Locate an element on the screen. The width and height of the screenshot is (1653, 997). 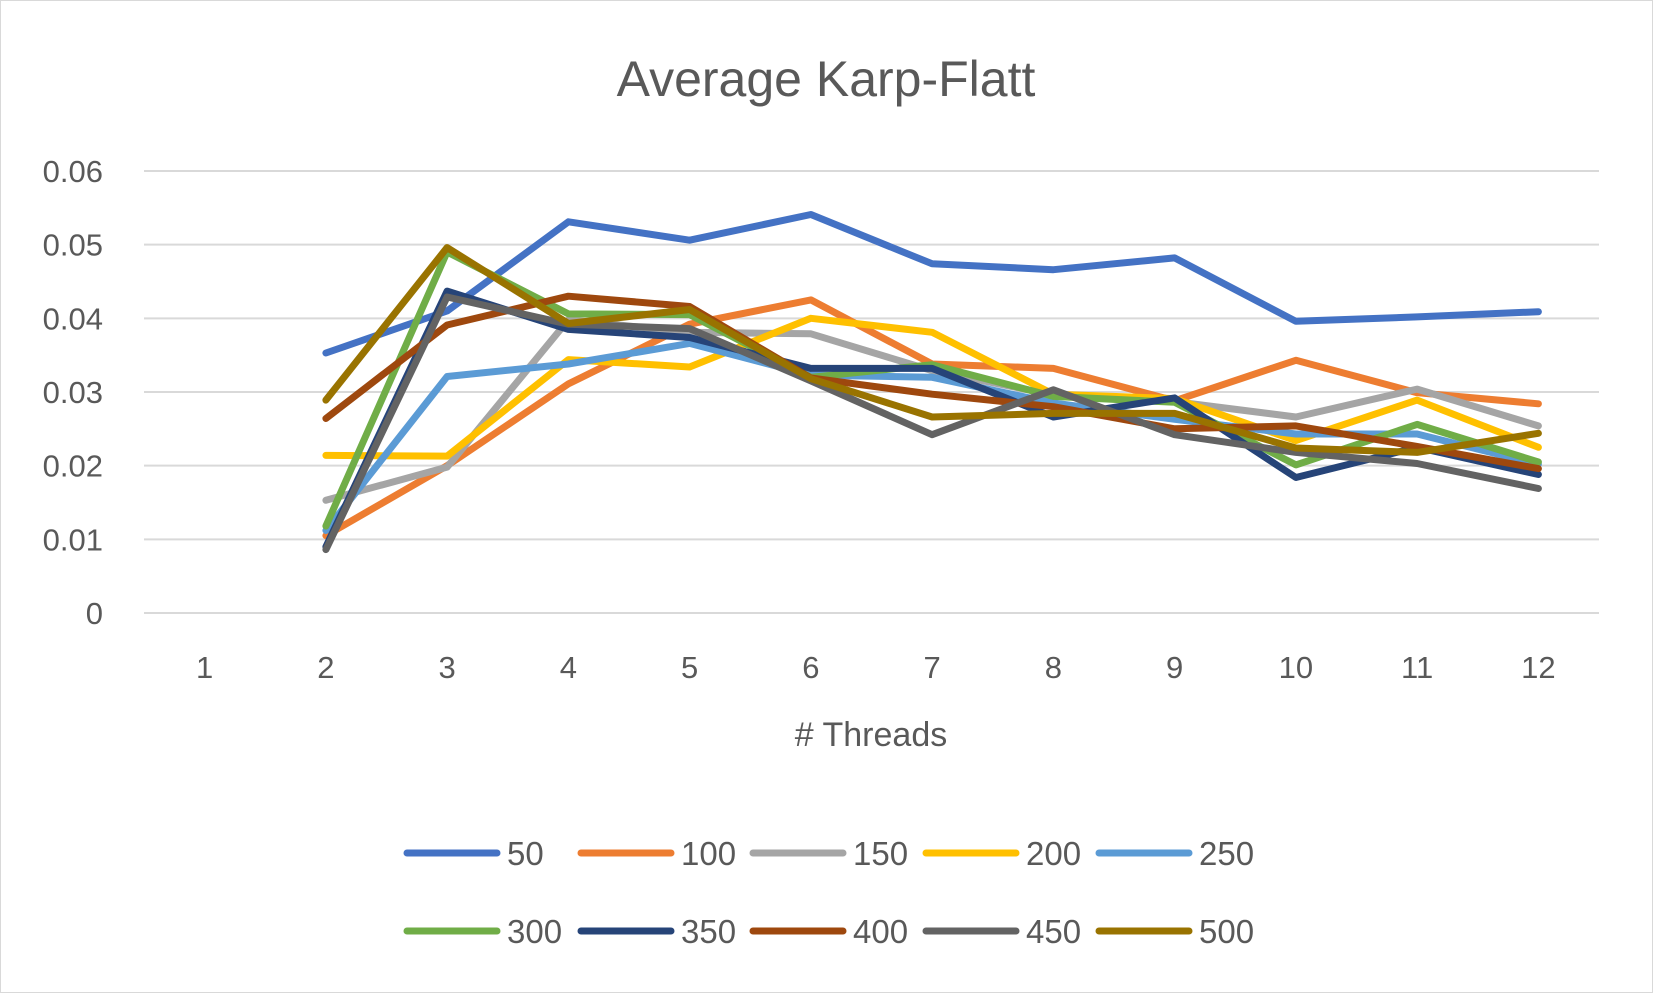
legend-label: 150 is located at coordinates (880, 853).